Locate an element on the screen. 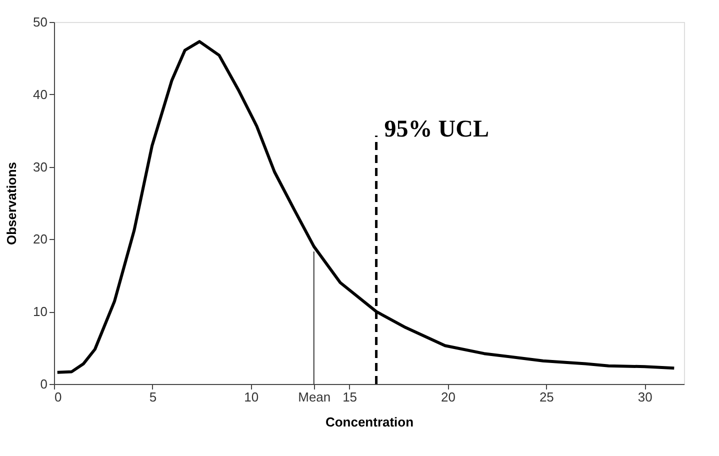 Image resolution: width=719 pixels, height=456 pixels. y-tick-label: 50 is located at coordinates (40, 22).